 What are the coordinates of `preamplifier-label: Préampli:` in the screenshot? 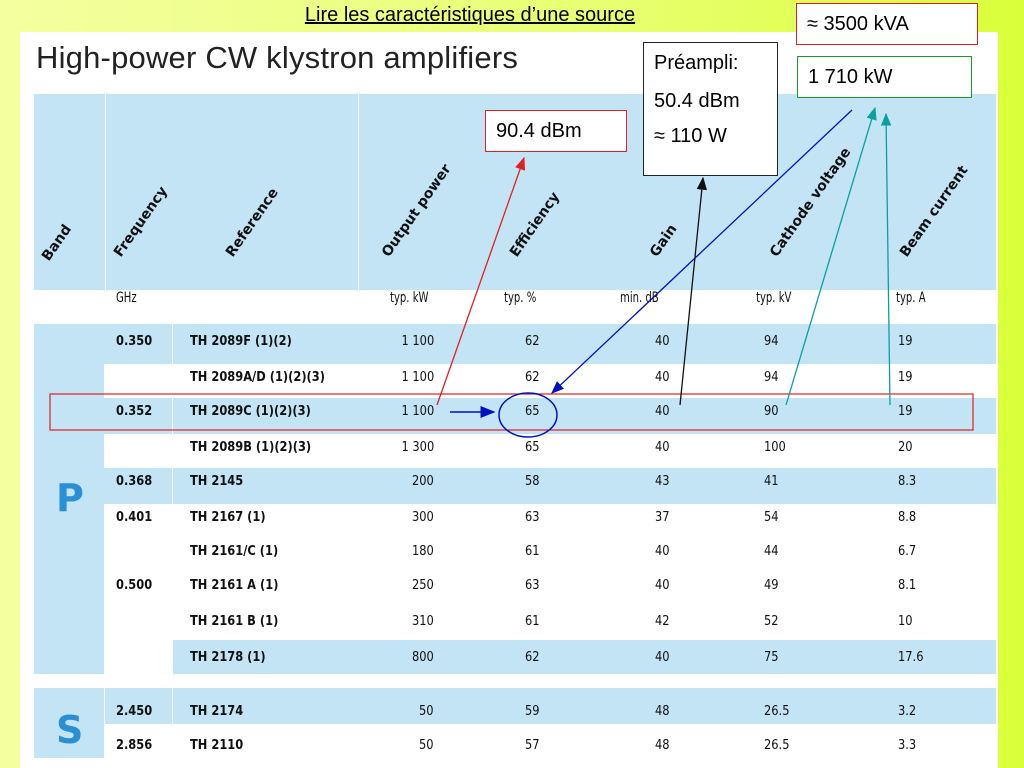 It's located at (696, 63).